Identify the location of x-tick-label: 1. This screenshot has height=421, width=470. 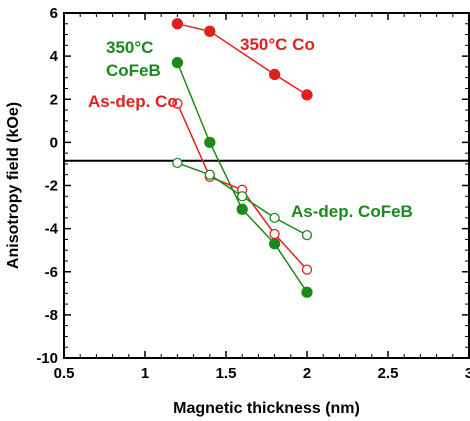
(145, 373).